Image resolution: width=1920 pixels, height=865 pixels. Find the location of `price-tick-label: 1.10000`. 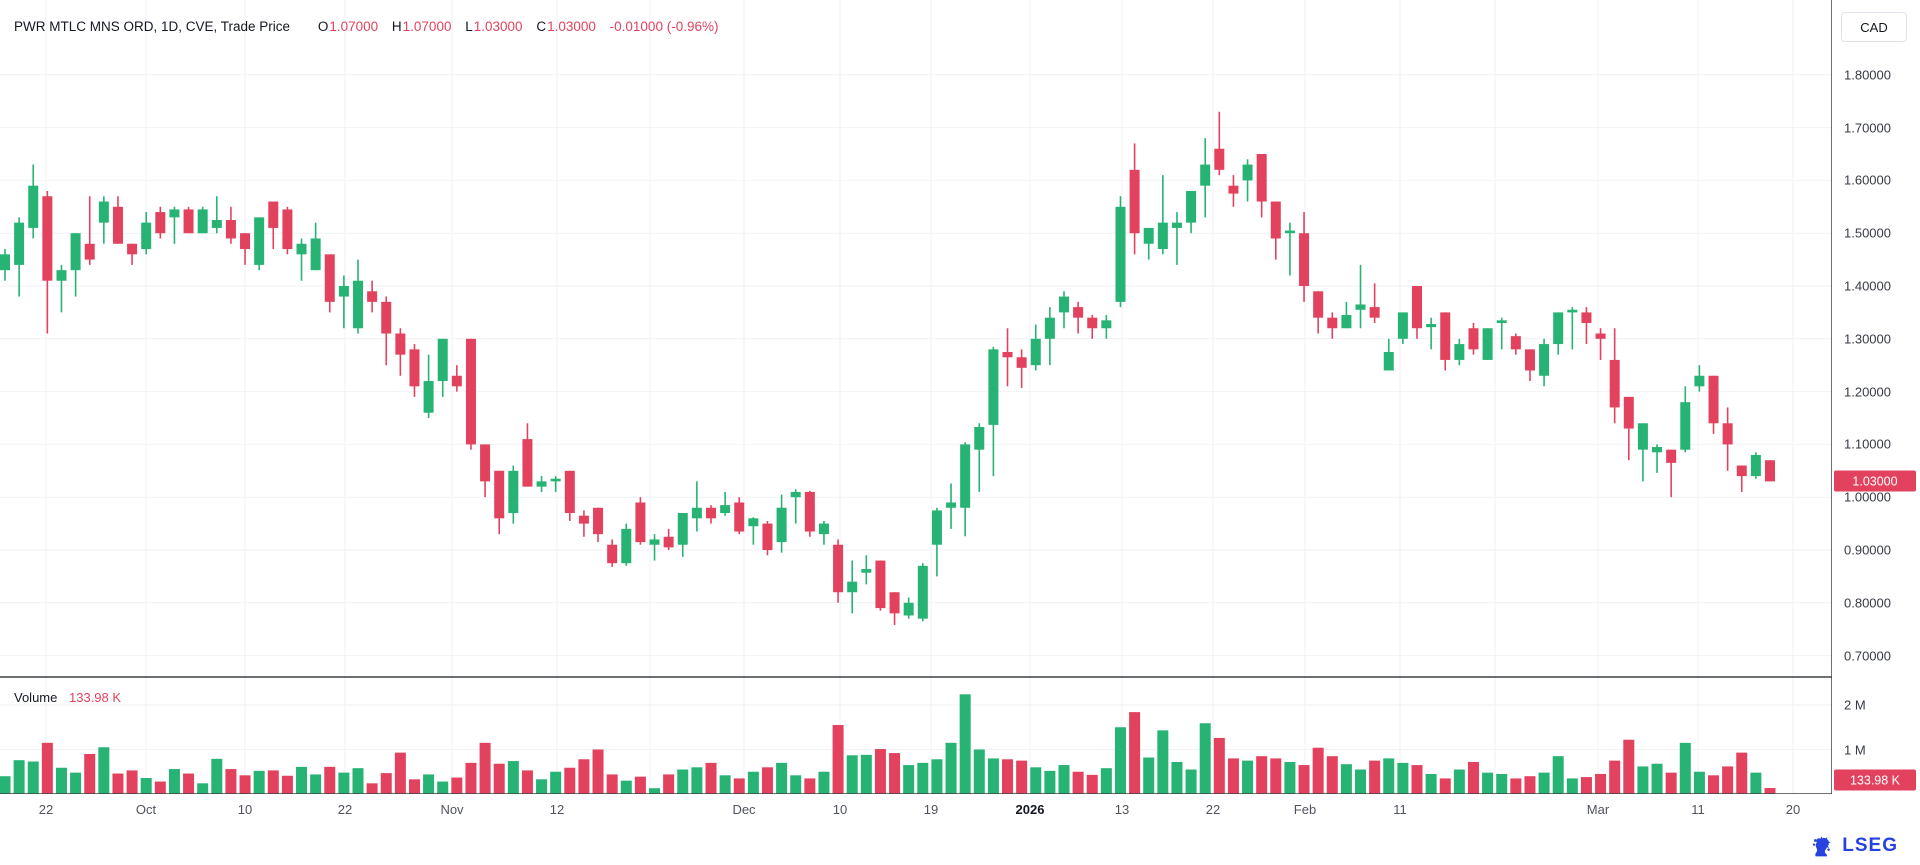

price-tick-label: 1.10000 is located at coordinates (1867, 444).